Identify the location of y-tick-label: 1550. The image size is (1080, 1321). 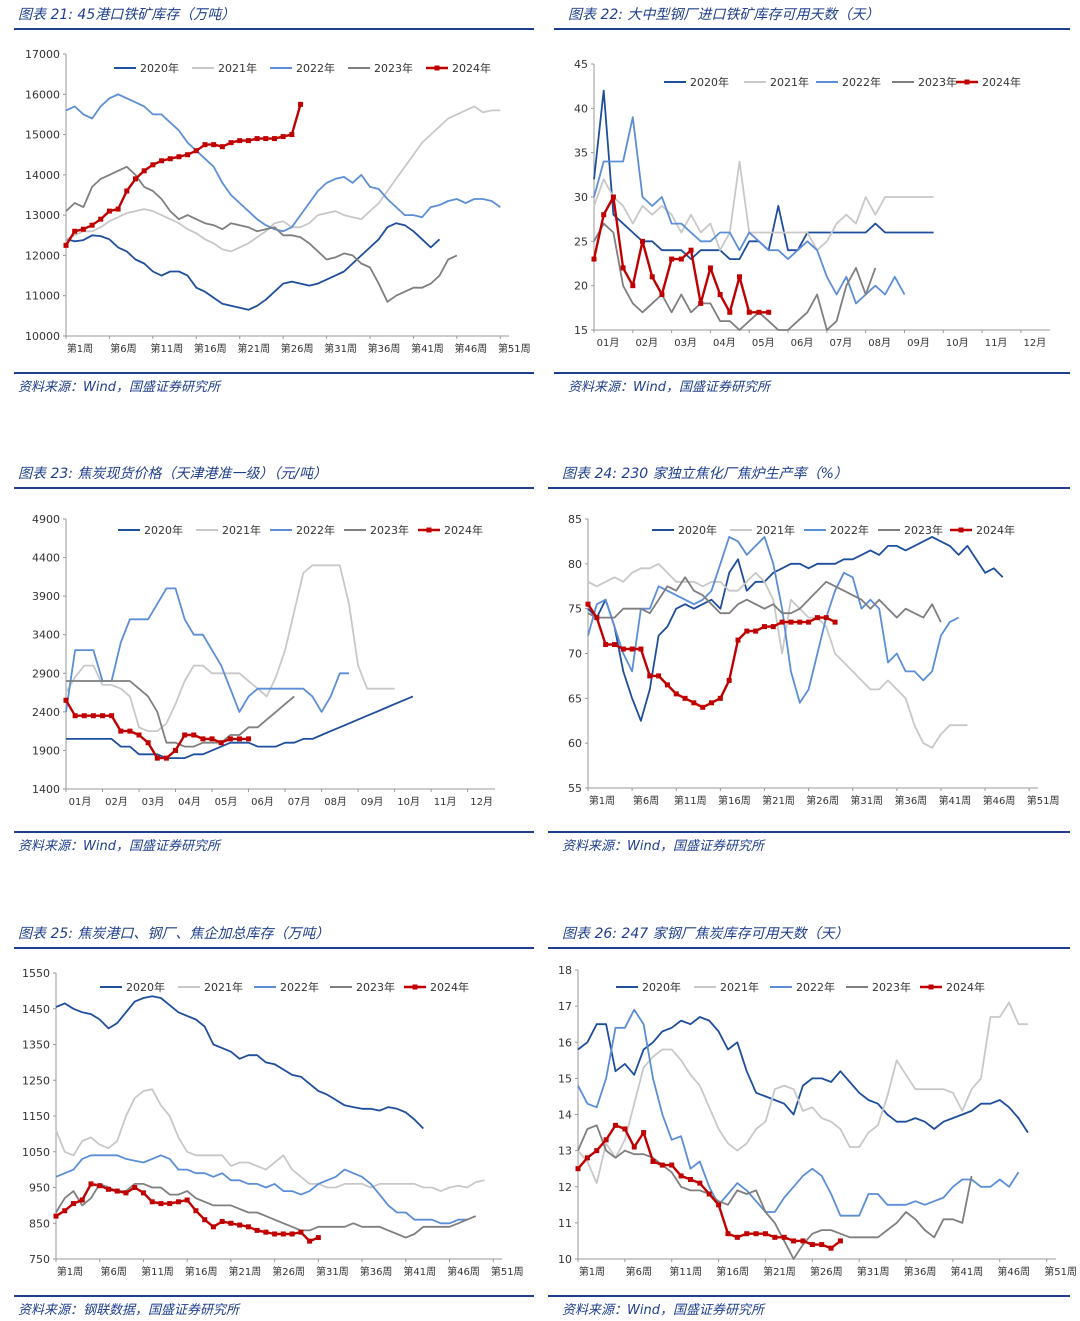
(36, 973).